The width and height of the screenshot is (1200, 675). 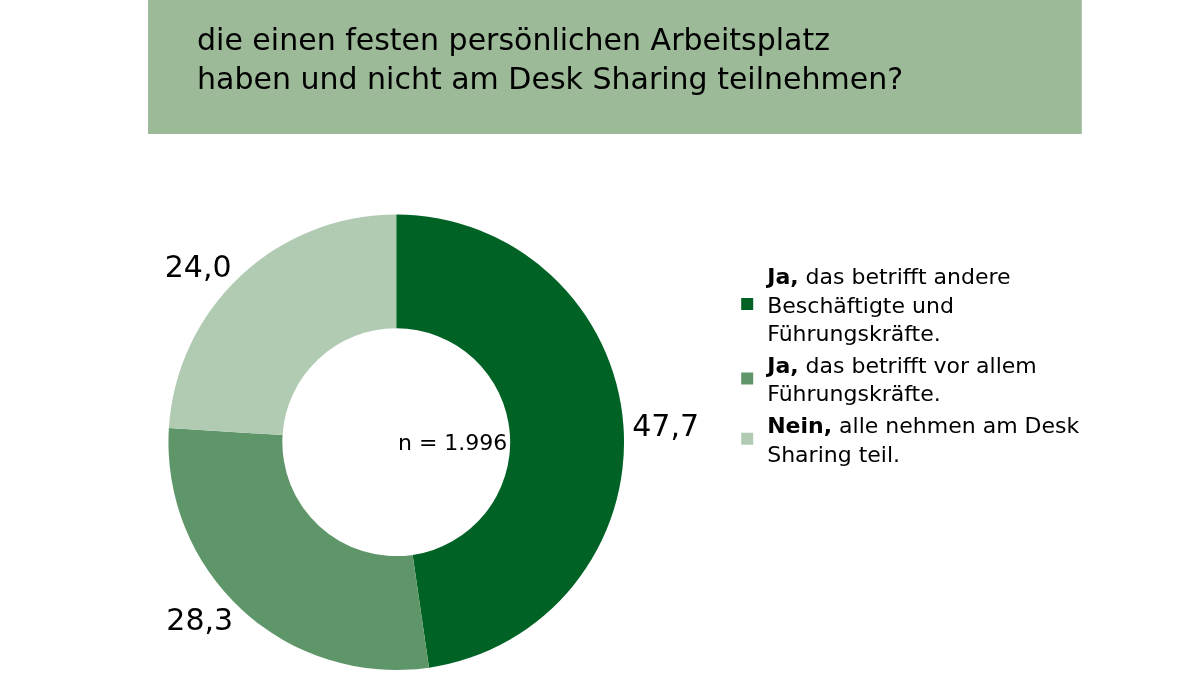 I want to click on data-label: 28,3, so click(x=200, y=619).